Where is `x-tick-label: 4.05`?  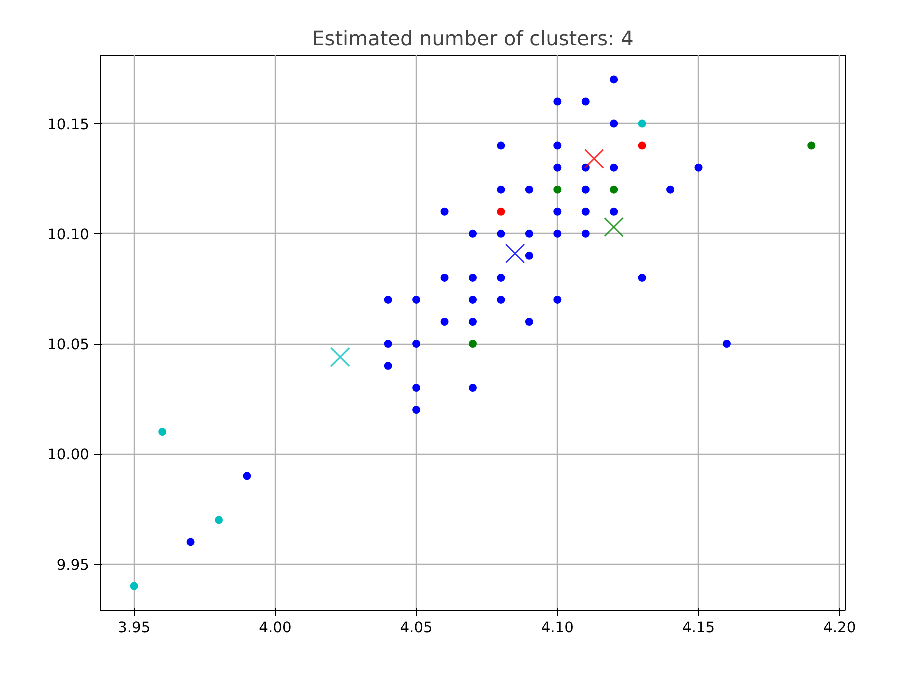
x-tick-label: 4.05 is located at coordinates (416, 628).